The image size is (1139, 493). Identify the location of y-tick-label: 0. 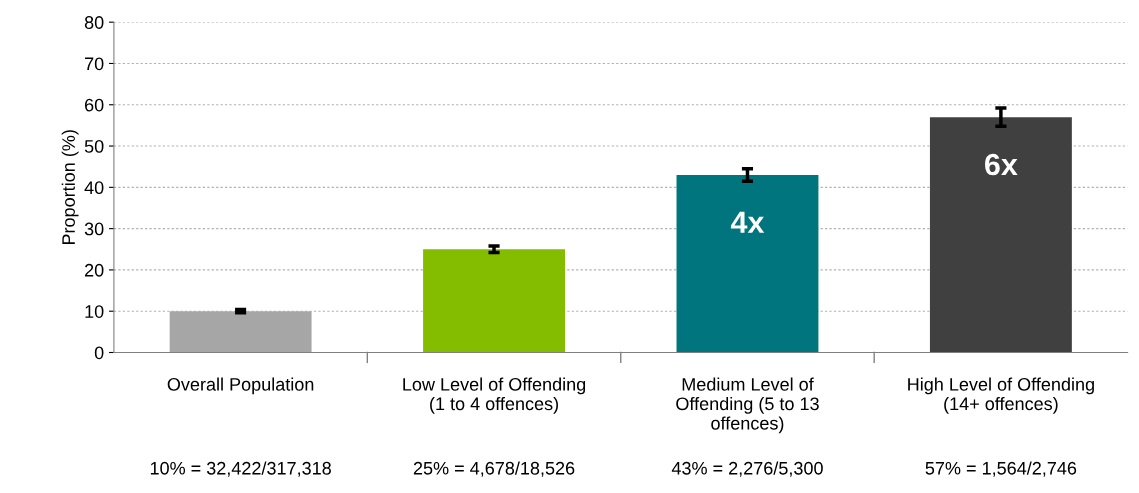
(99, 353).